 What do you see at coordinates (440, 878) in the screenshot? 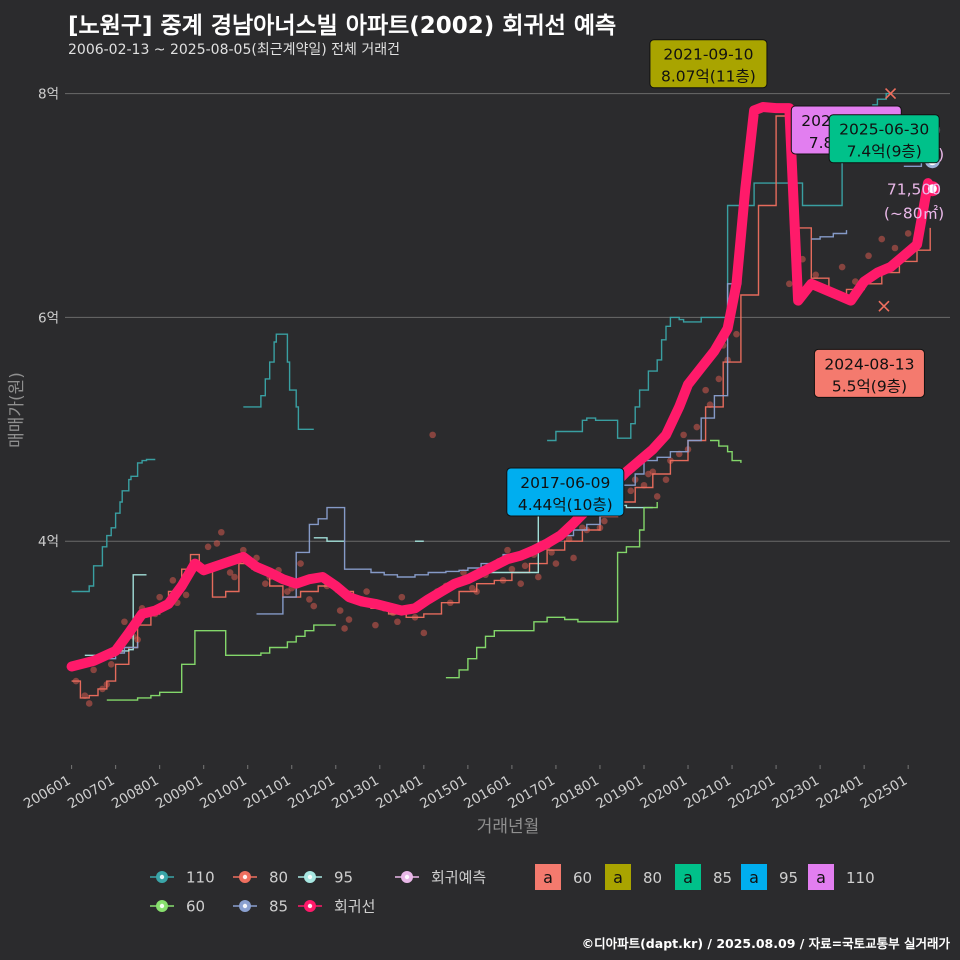
I see `legend-item-회귀예측: 회귀예측` at bounding box center [440, 878].